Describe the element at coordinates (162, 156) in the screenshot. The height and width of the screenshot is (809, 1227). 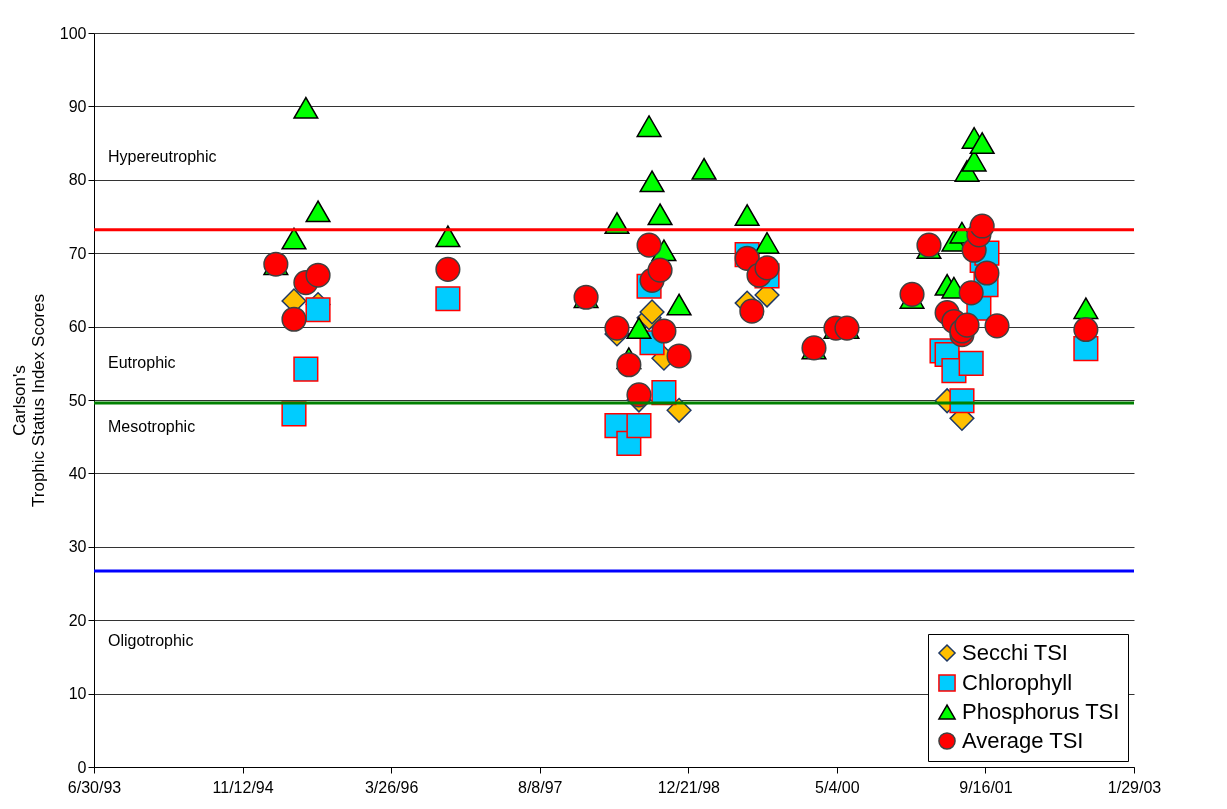
I see `annotation: Hypereutrophic` at that location.